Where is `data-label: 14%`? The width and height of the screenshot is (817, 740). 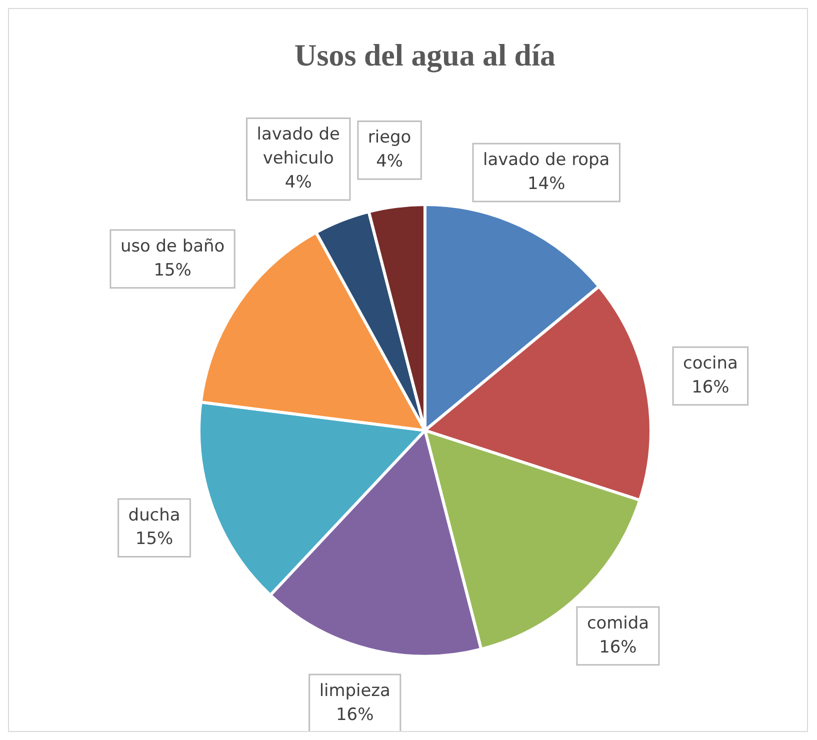
data-label: 14% is located at coordinates (547, 182).